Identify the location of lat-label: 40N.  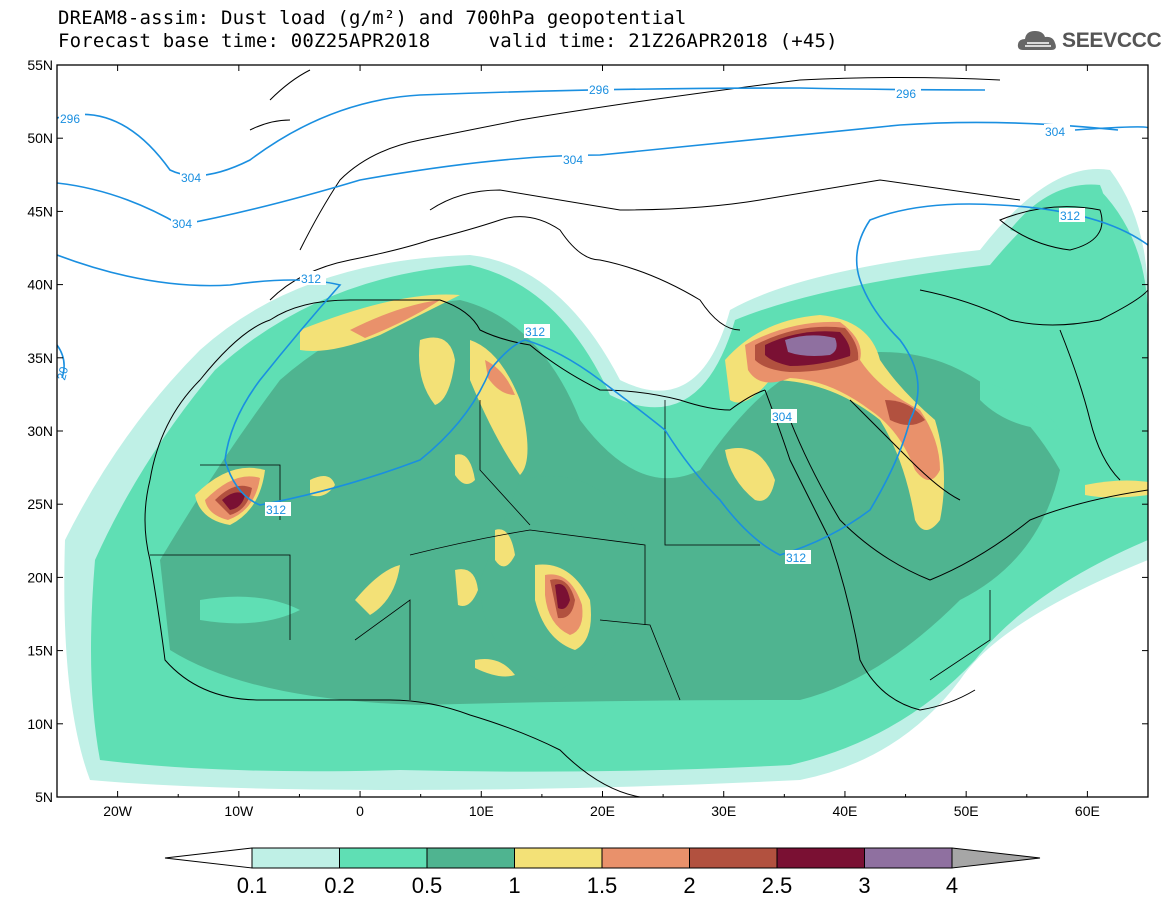
(40, 285).